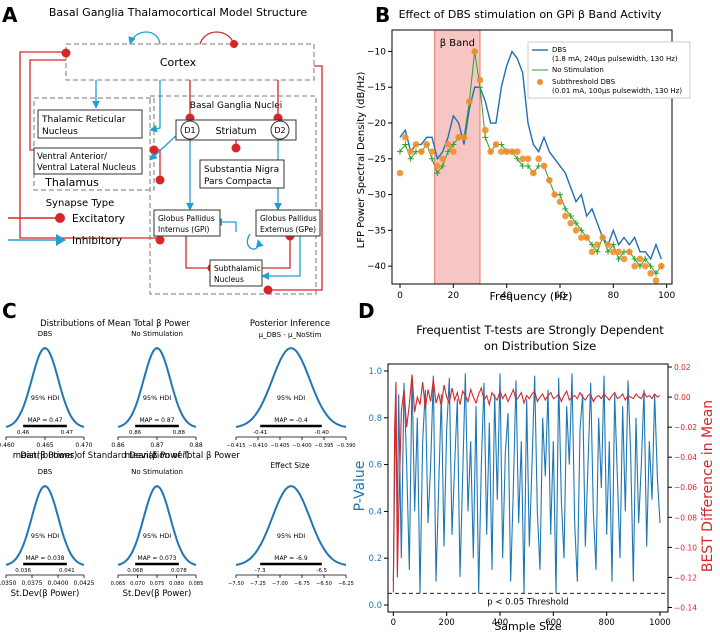  Describe the element at coordinates (157, 594) in the screenshot. I see `xlabel-4: St.Dev(β Power)` at that location.